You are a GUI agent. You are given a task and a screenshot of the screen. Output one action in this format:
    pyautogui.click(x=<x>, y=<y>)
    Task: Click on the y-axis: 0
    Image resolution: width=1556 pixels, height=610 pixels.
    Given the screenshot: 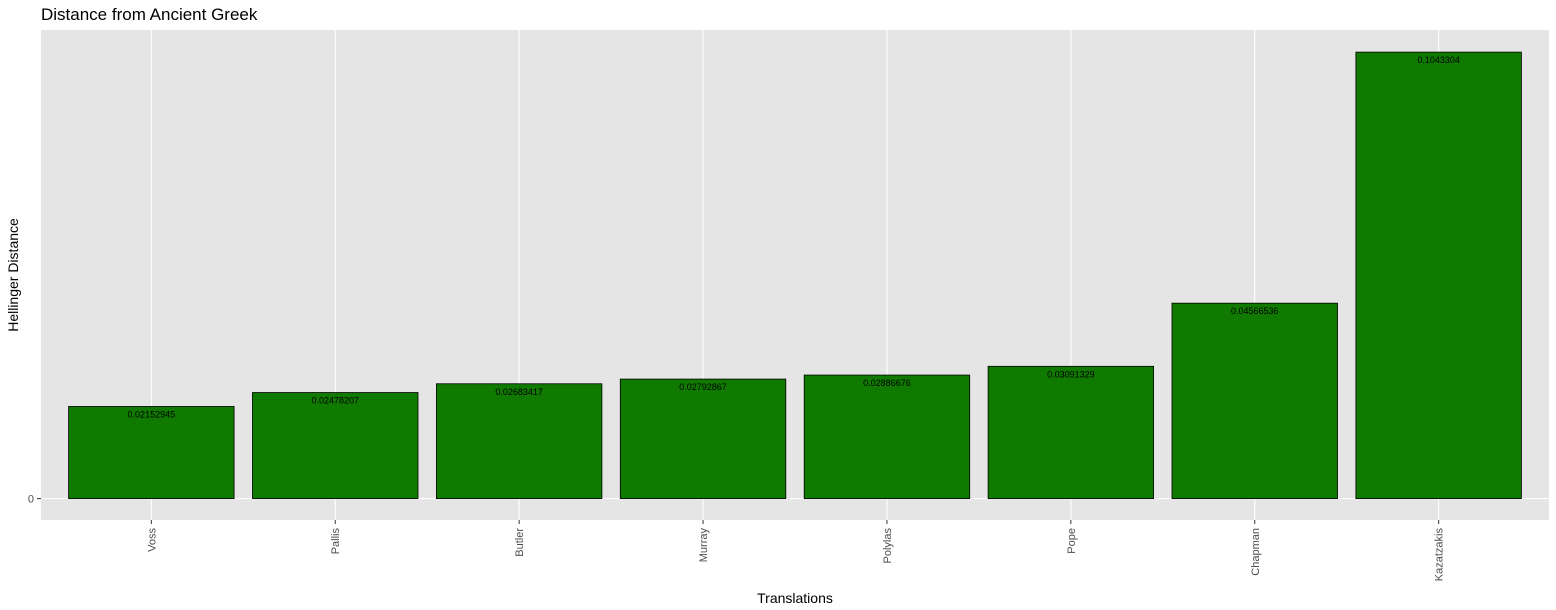 What is the action you would take?
    pyautogui.click(x=34, y=500)
    